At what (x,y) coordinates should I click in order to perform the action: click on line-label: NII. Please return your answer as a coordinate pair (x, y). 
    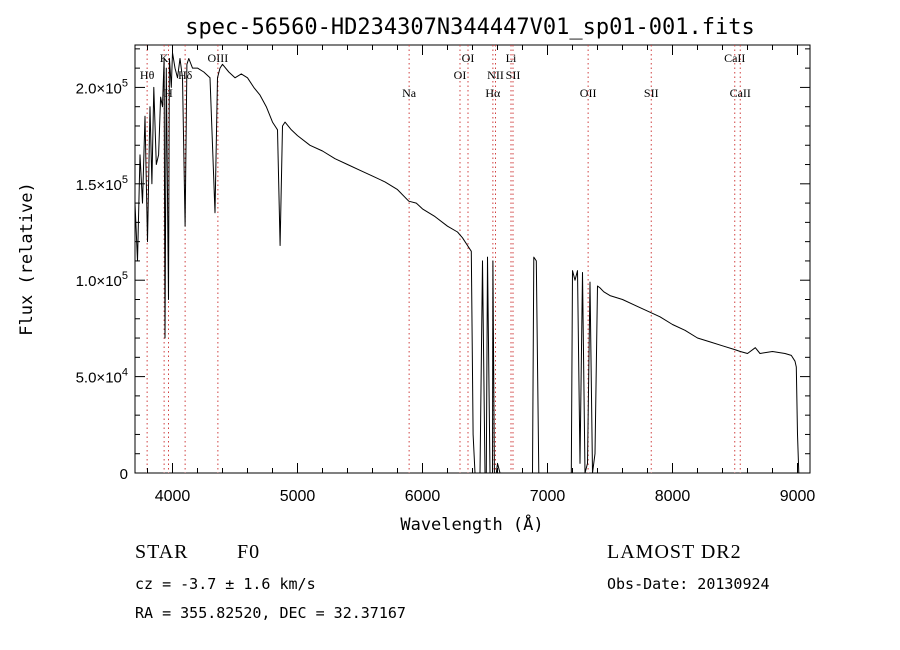
    Looking at the image, I should click on (495, 75).